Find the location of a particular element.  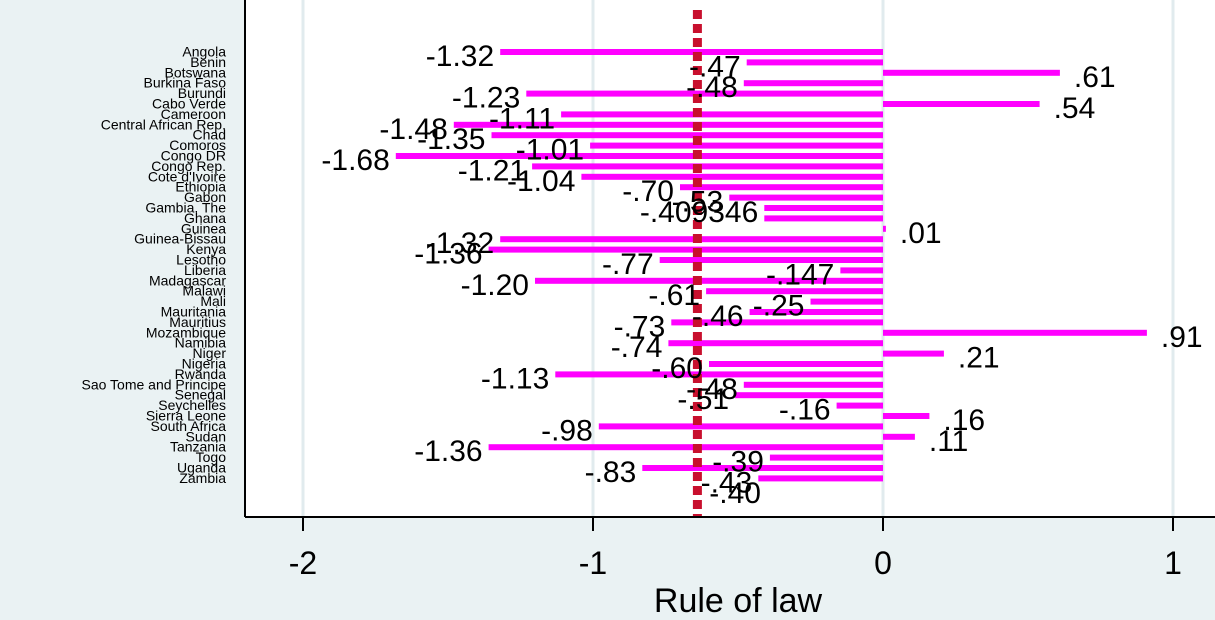

value-label: -.46 is located at coordinates (718, 316).